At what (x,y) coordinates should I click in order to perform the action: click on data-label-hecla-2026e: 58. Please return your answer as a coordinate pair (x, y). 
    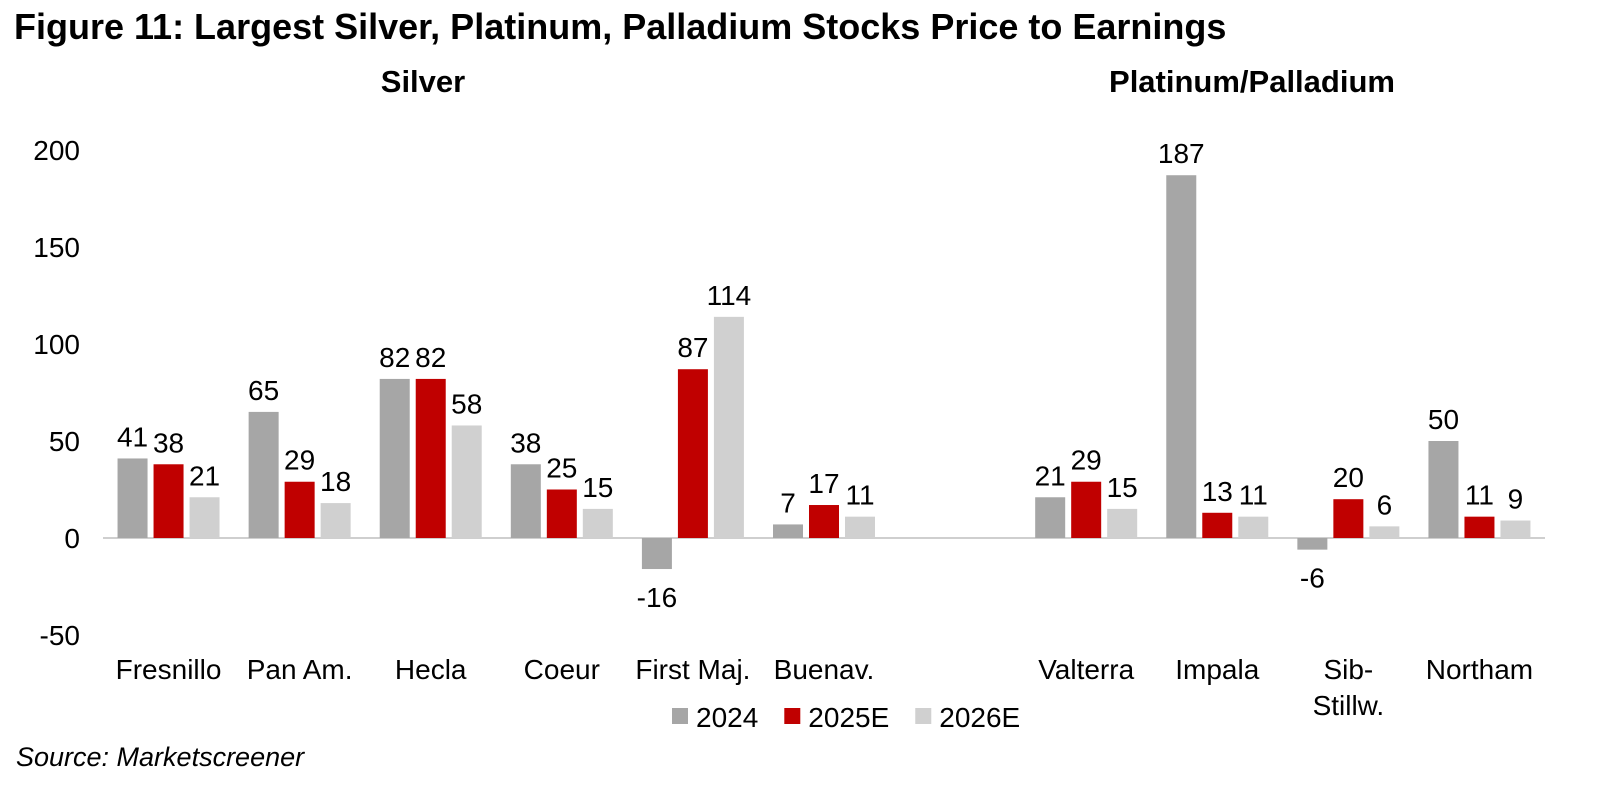
    Looking at the image, I should click on (466, 403).